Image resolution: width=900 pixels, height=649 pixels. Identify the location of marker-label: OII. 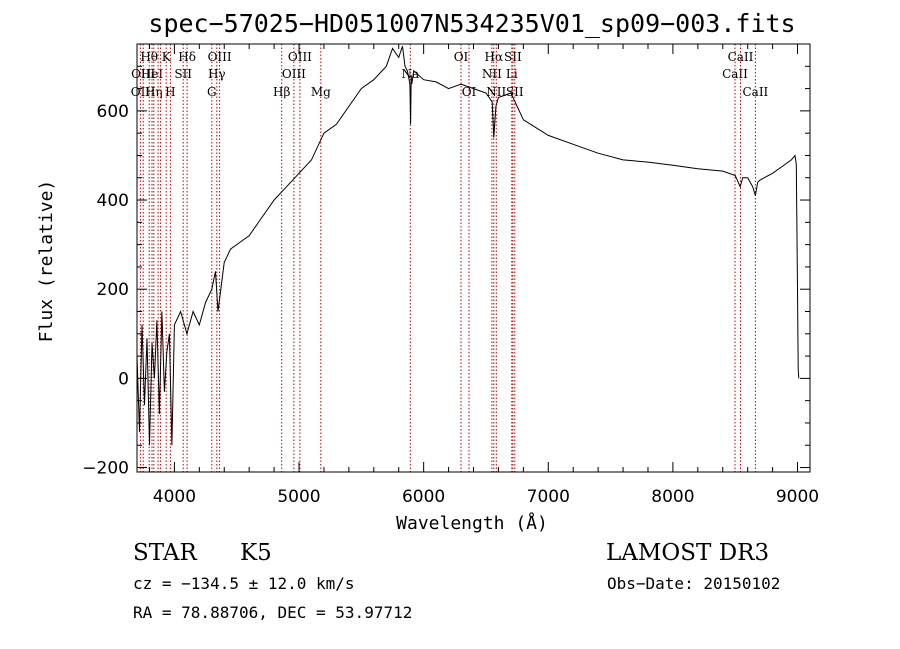
(141, 92).